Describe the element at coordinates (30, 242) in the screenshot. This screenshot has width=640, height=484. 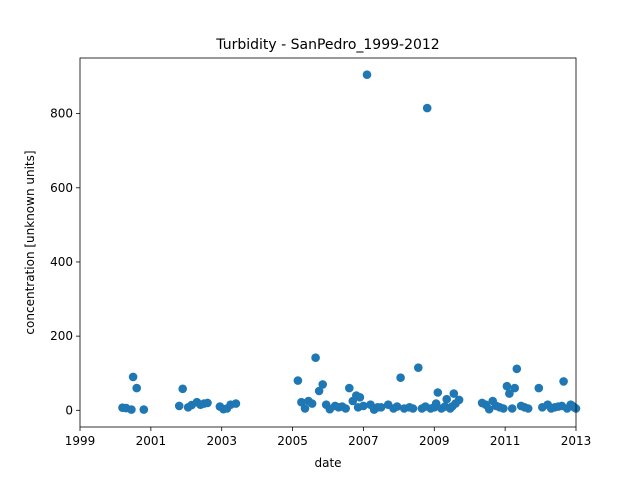
I see `y-axis-label: concentration [unknown units]` at that location.